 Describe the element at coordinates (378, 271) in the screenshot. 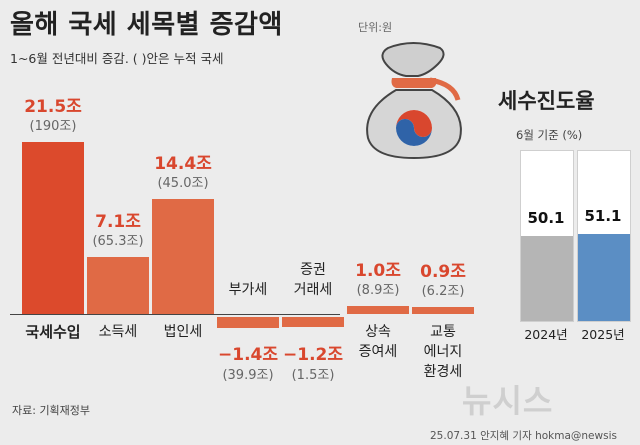

I see `value-label-5: 1.0조` at that location.